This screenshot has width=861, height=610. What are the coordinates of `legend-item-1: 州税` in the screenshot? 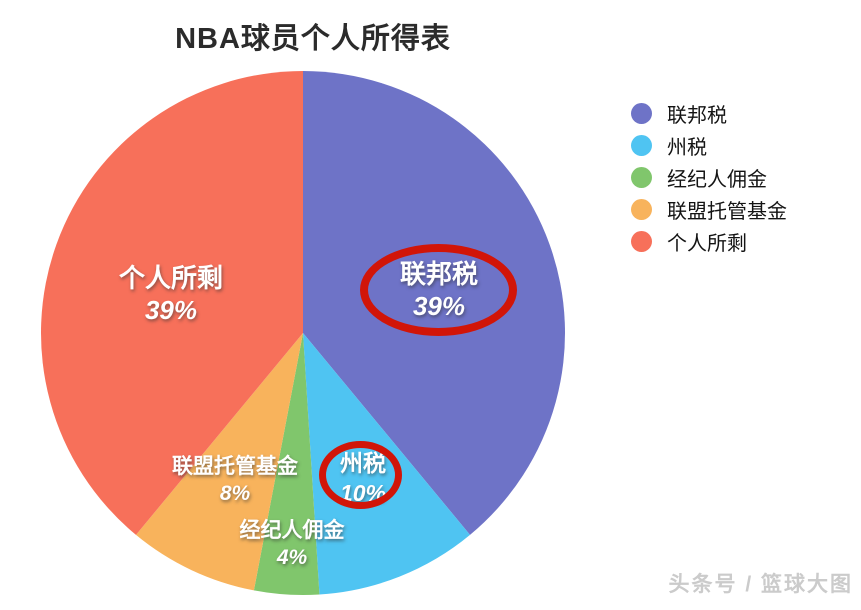 It's located at (709, 147).